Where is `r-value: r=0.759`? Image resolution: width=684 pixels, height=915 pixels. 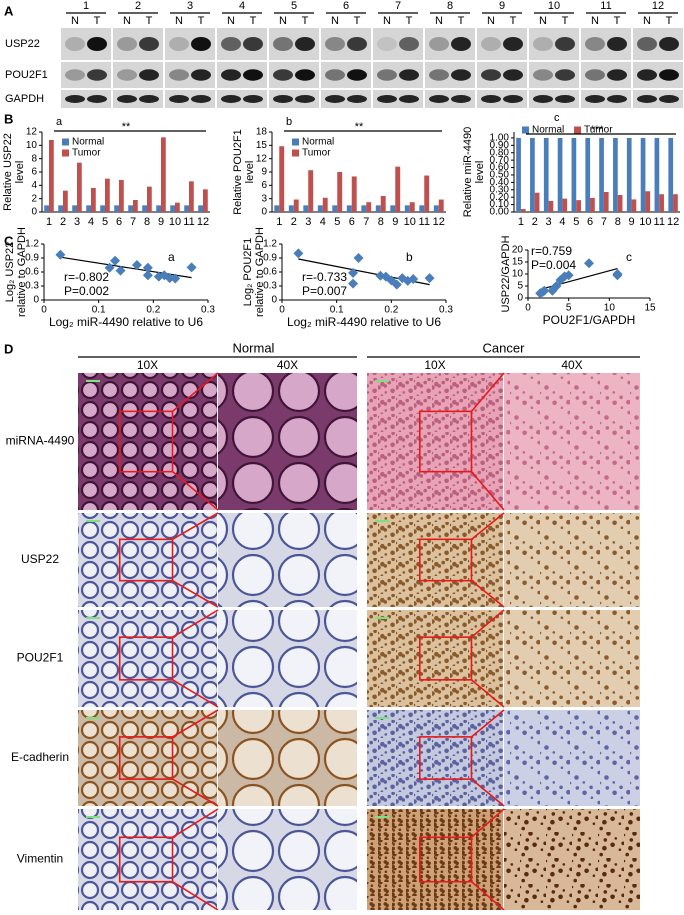
r-value: r=0.759 is located at coordinates (551, 251).